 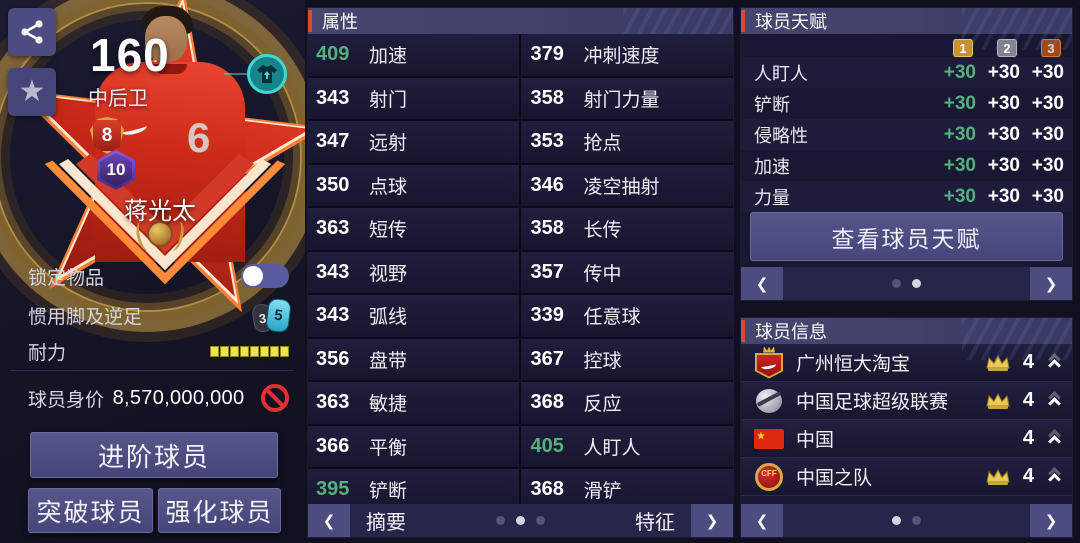 I want to click on attribute-cell: 358 射门力量, so click(x=626, y=99).